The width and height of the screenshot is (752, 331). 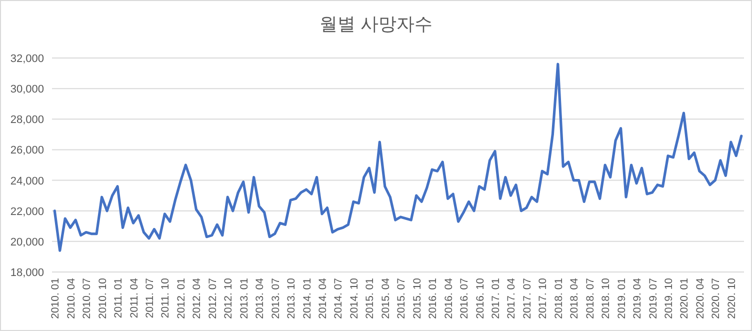 What do you see at coordinates (638, 298) in the screenshot?
I see `x-tick-label: 2019. 04` at bounding box center [638, 298].